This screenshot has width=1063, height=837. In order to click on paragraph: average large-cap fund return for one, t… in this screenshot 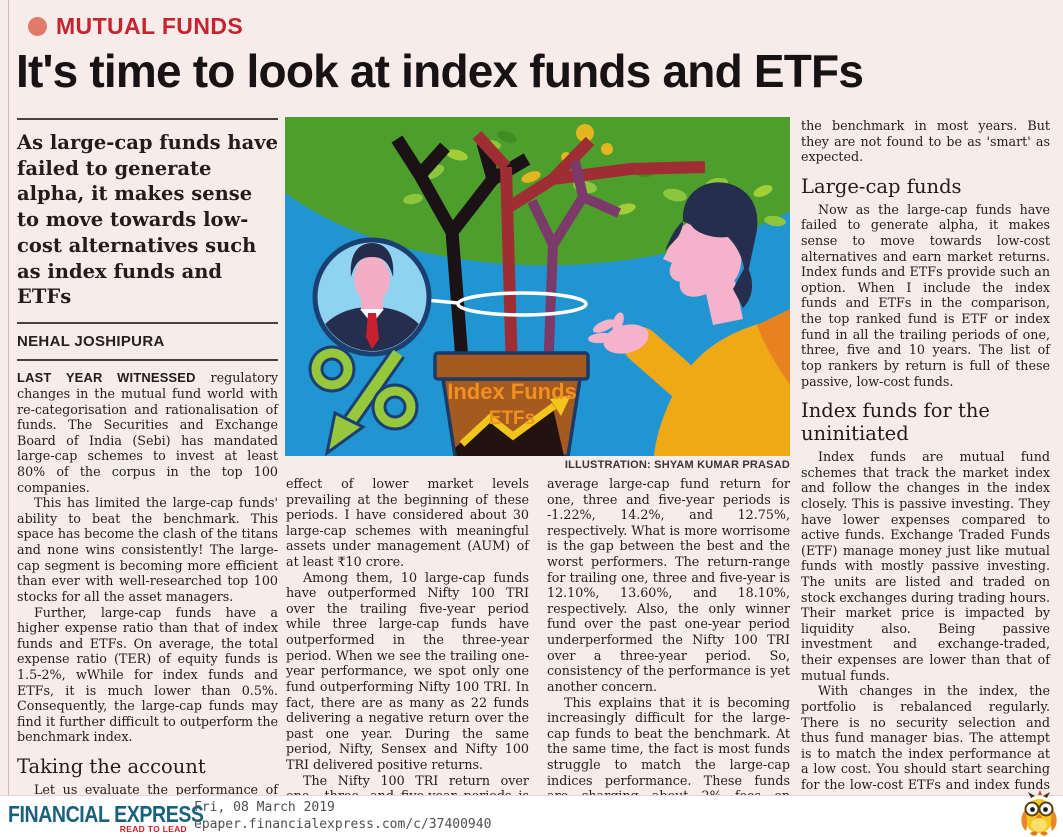, I will do `click(668, 585)`.